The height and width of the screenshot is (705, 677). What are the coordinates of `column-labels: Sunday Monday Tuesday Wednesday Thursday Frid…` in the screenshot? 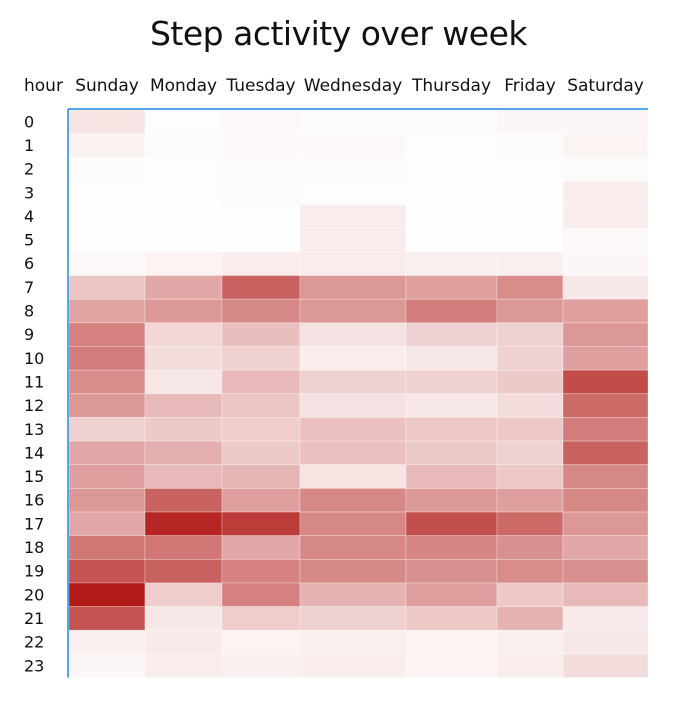 It's located at (359, 86).